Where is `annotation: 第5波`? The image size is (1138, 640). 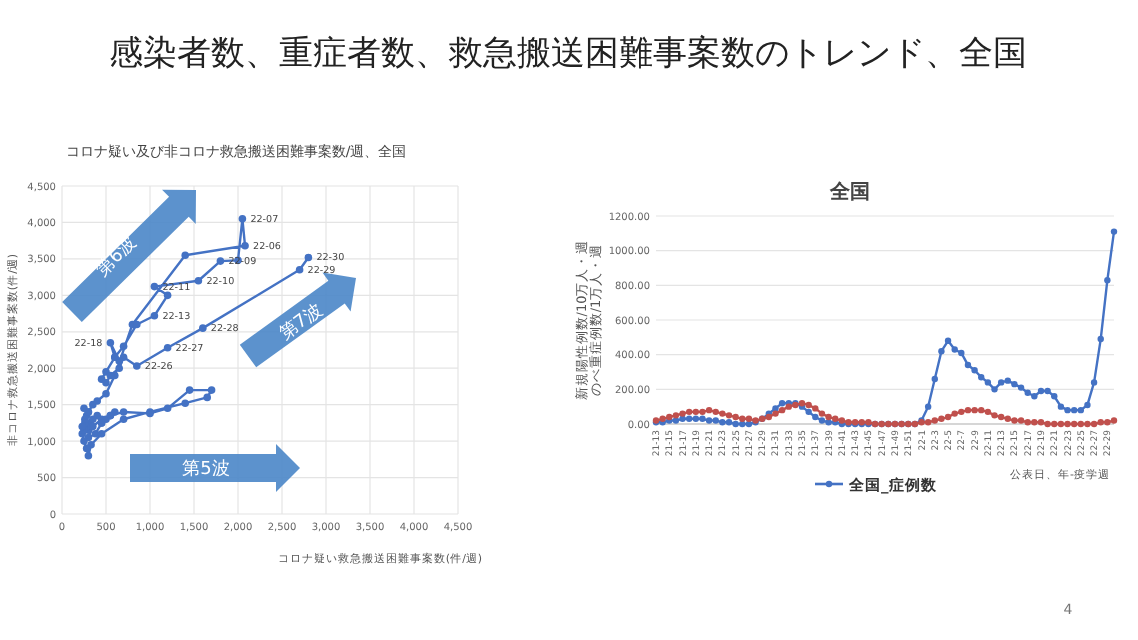
annotation: 第5波 is located at coordinates (206, 469).